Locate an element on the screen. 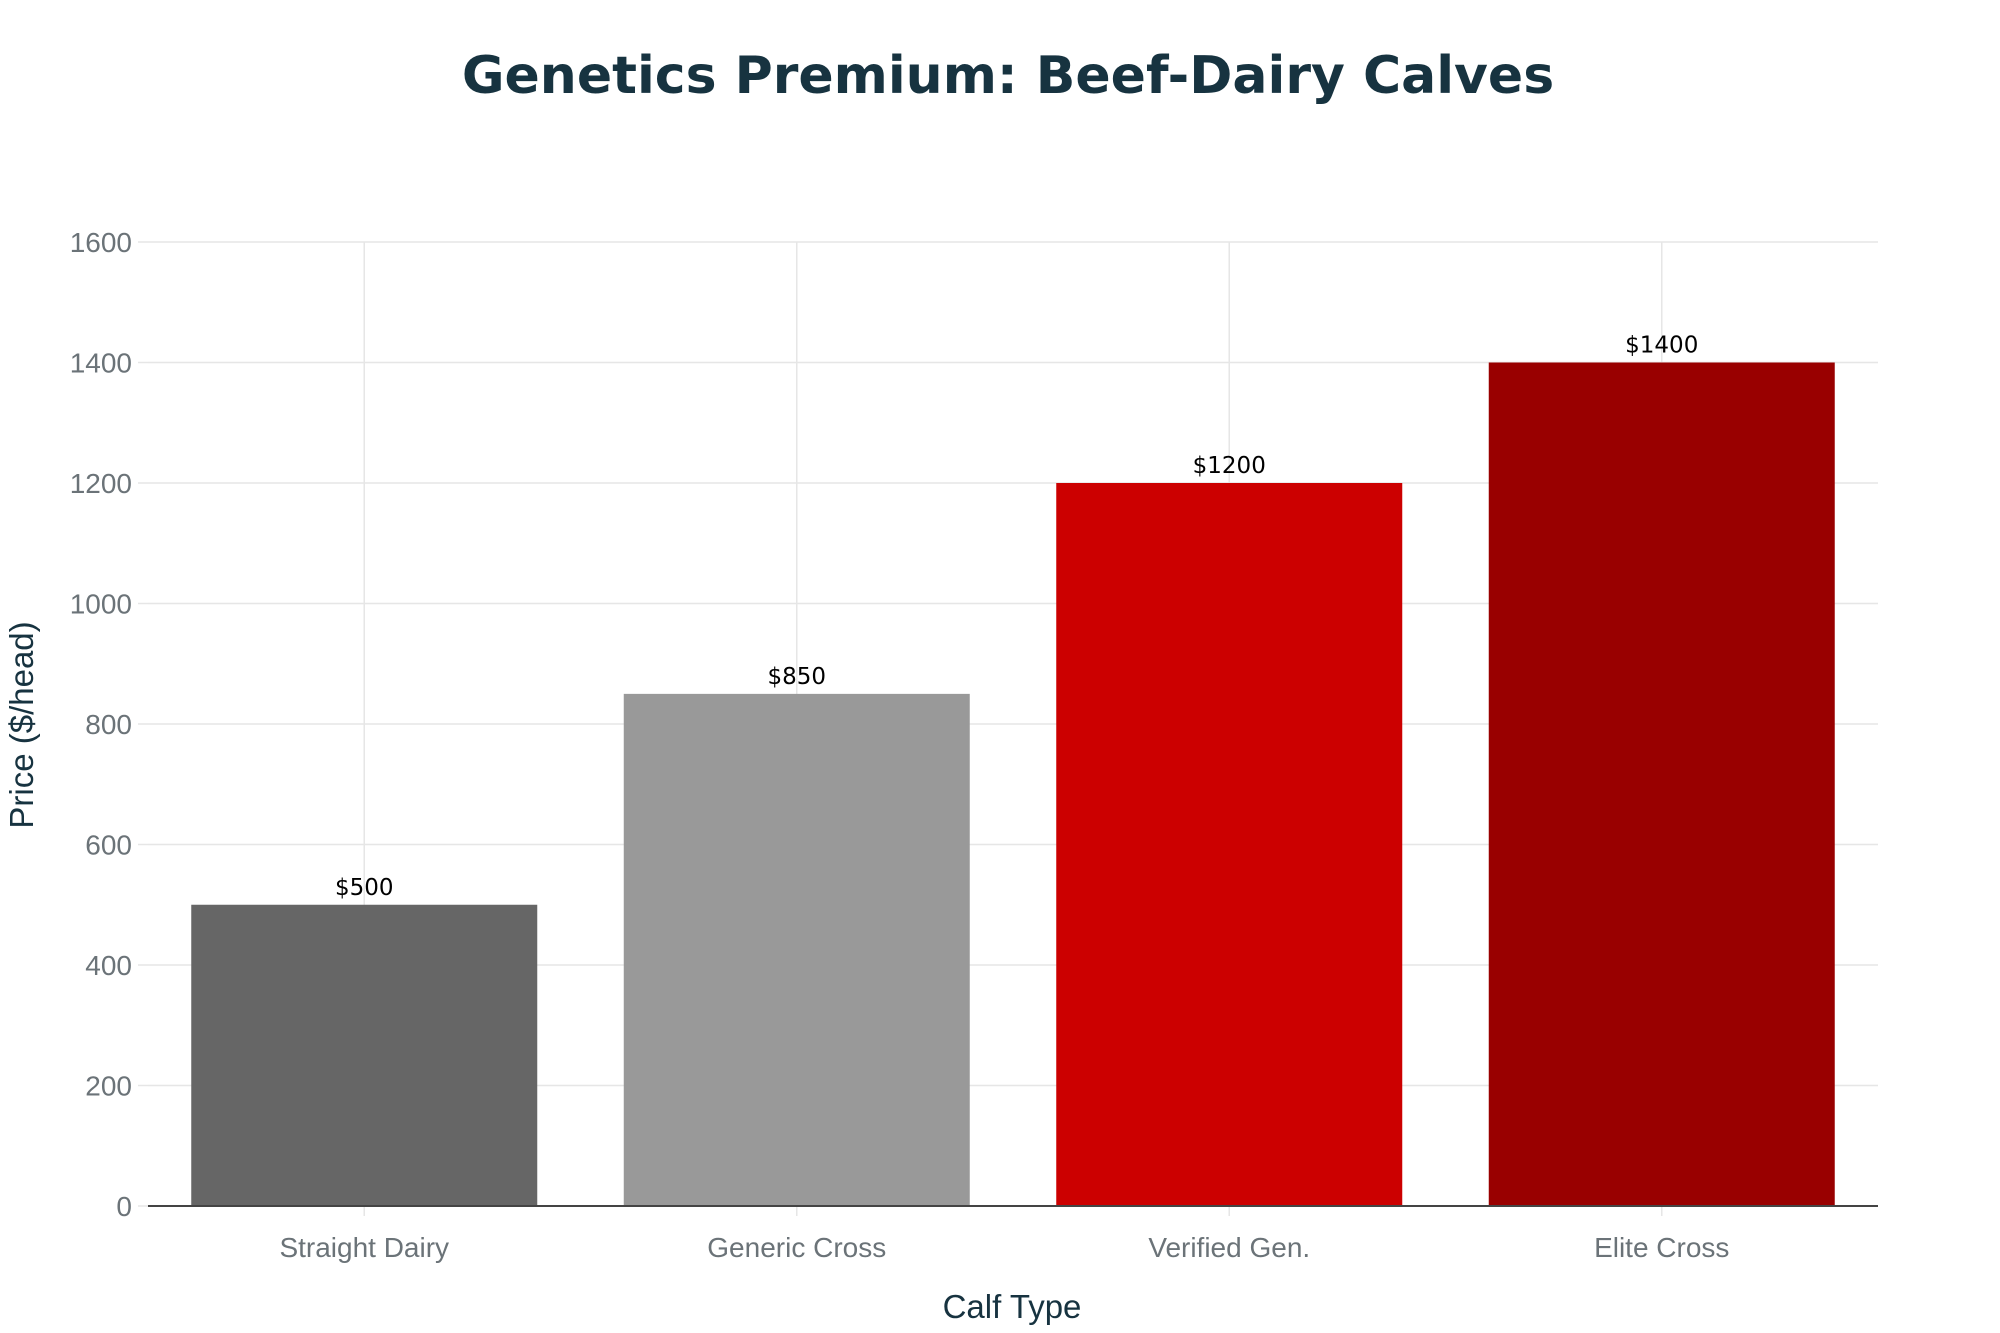  y-tick-label: 800 is located at coordinates (108, 724).